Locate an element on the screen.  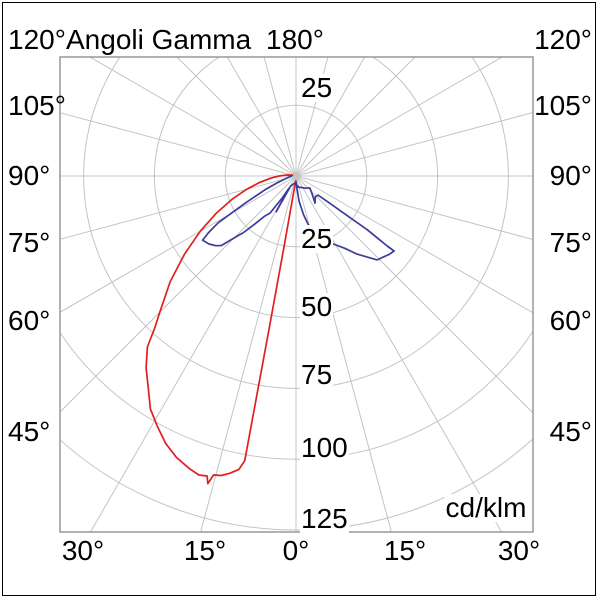
red-curve is located at coordinates (221, 329).